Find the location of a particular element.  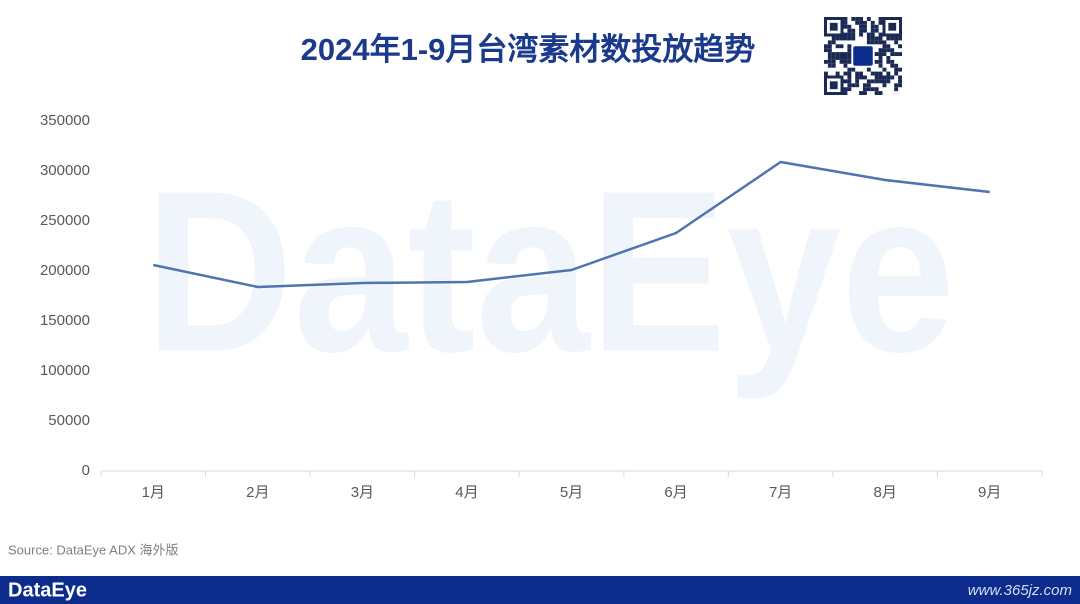

y-tick-label: 150000 is located at coordinates (65, 320).